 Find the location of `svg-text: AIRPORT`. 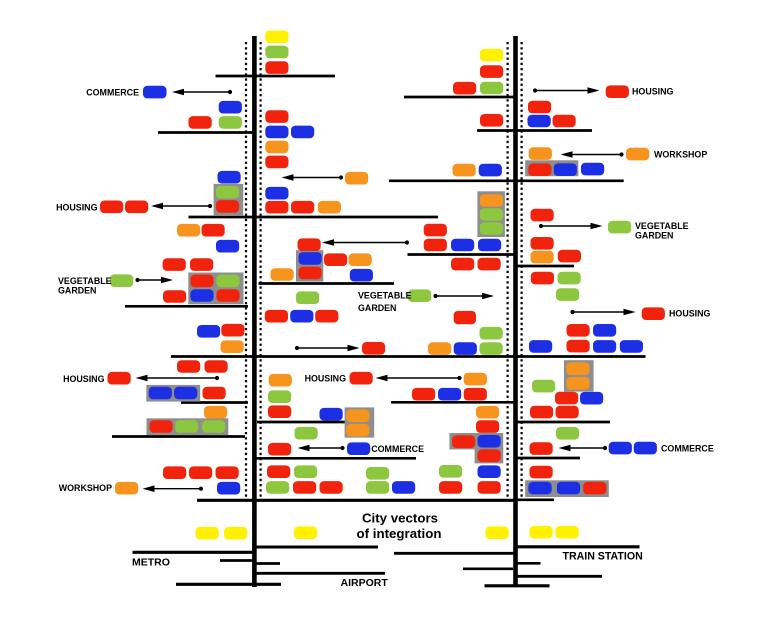

svg-text: AIRPORT is located at coordinates (365, 583).